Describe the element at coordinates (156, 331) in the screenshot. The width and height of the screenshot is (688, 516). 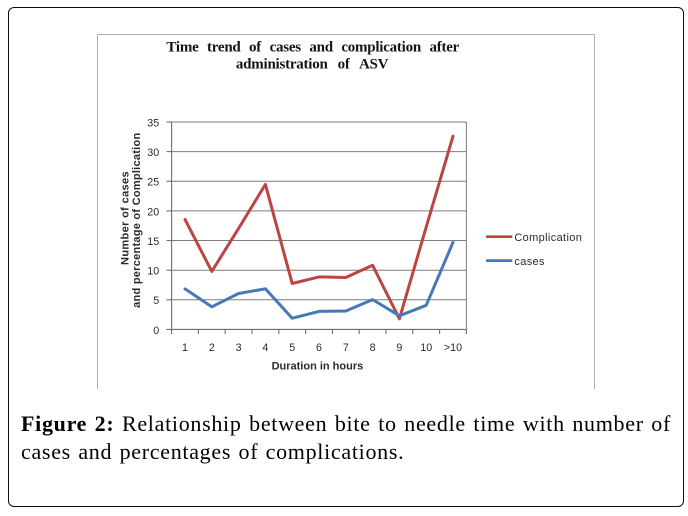
I see `svg-text: 0` at that location.